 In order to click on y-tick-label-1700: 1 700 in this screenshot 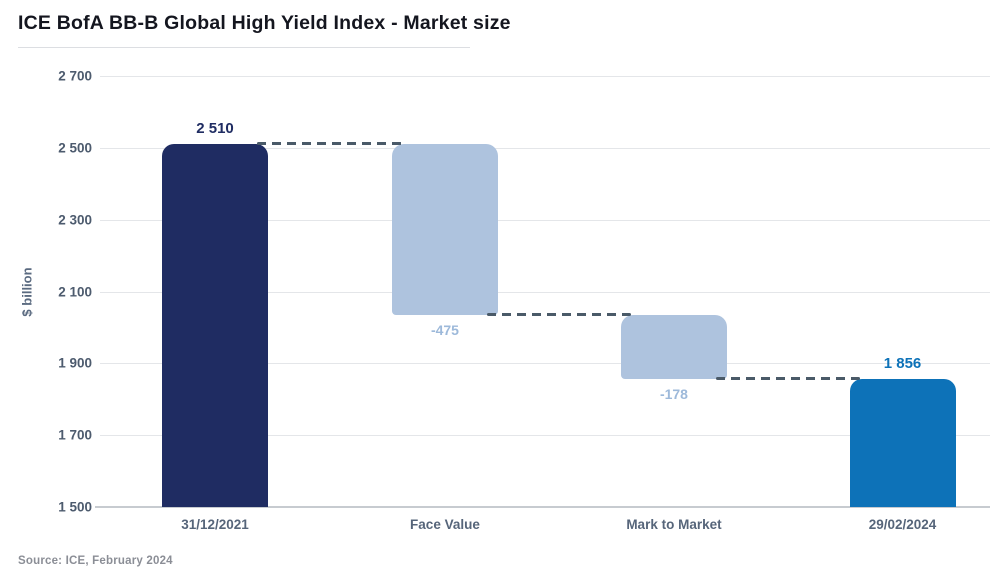, I will do `click(75, 435)`.